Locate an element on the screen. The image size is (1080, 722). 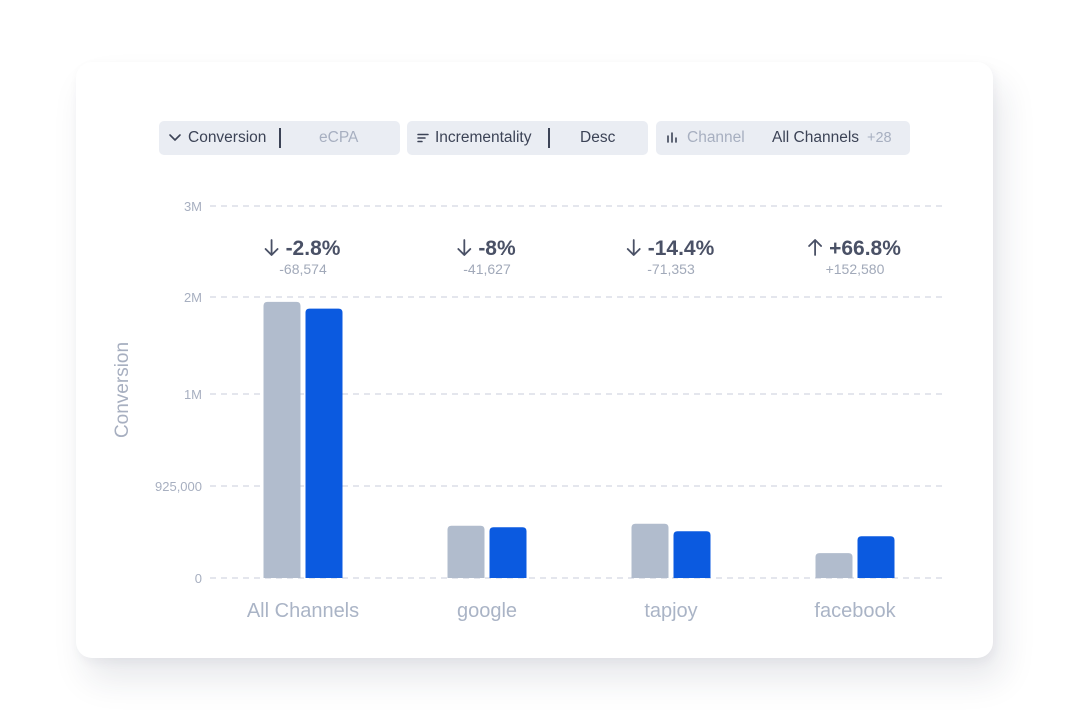
delta-absolute: +152,580 is located at coordinates (855, 269).